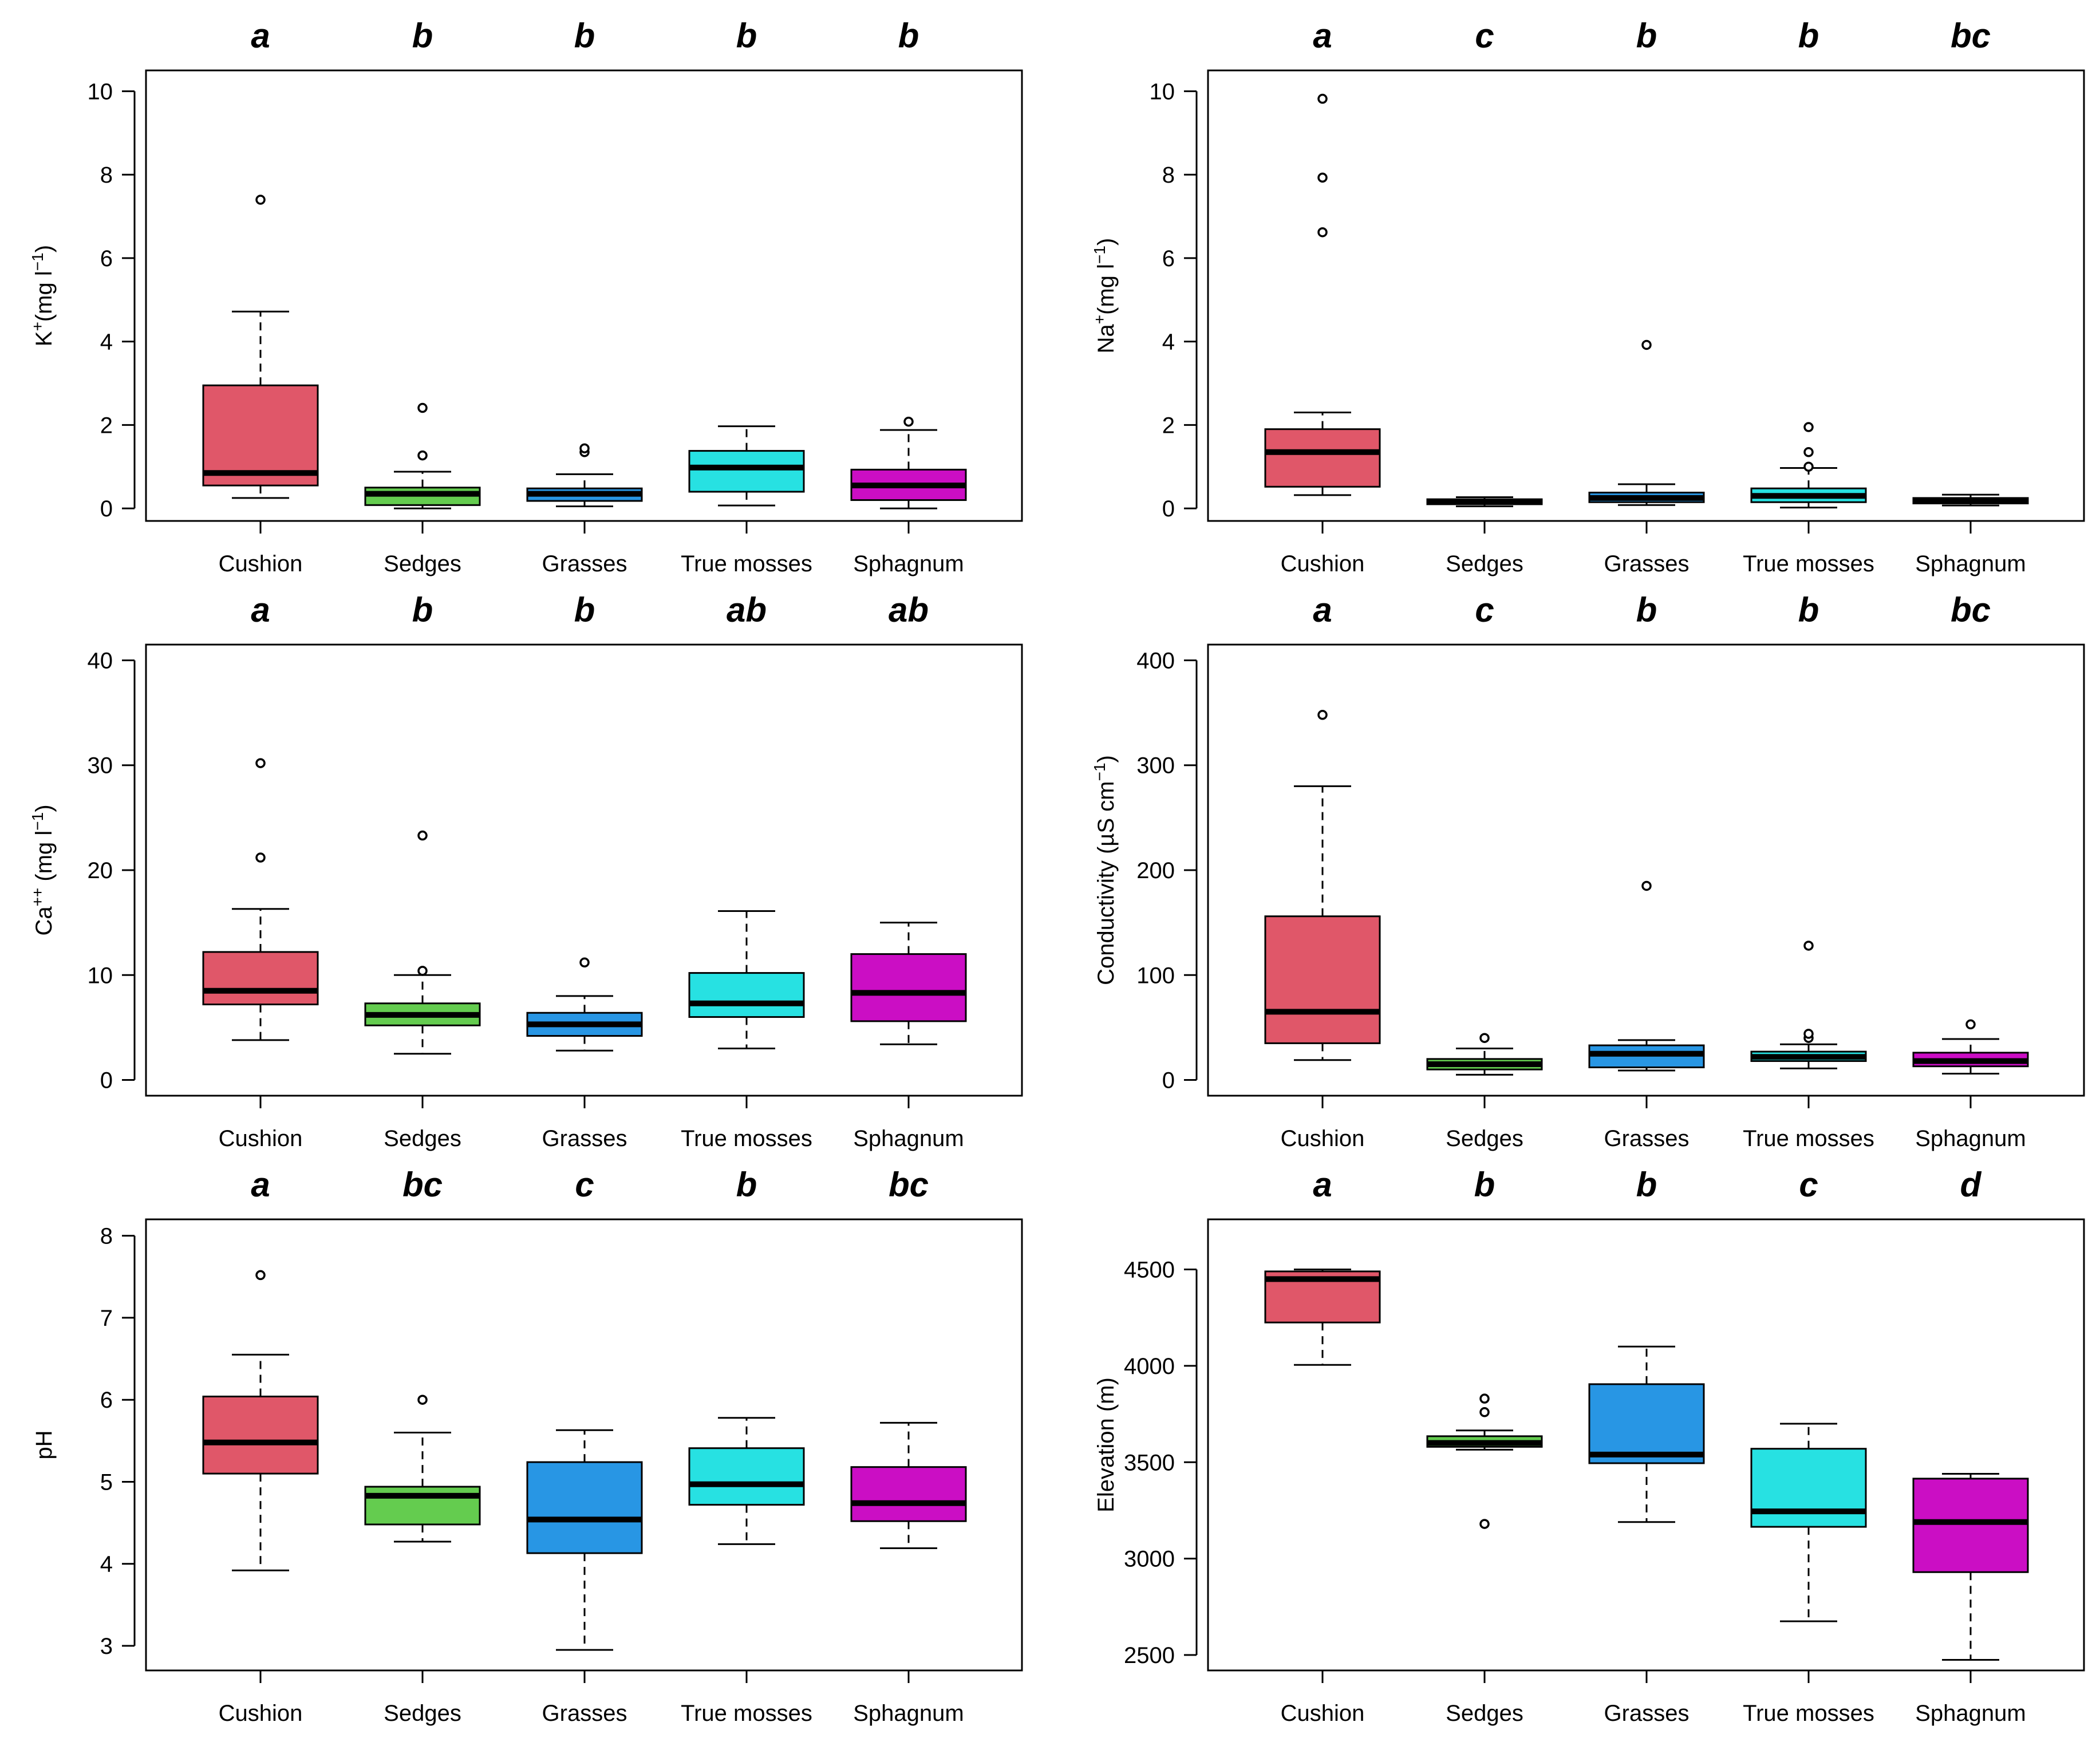 Image resolution: width=2100 pixels, height=1742 pixels. I want to click on y-axis-title: Elevation (m), so click(1106, 1445).